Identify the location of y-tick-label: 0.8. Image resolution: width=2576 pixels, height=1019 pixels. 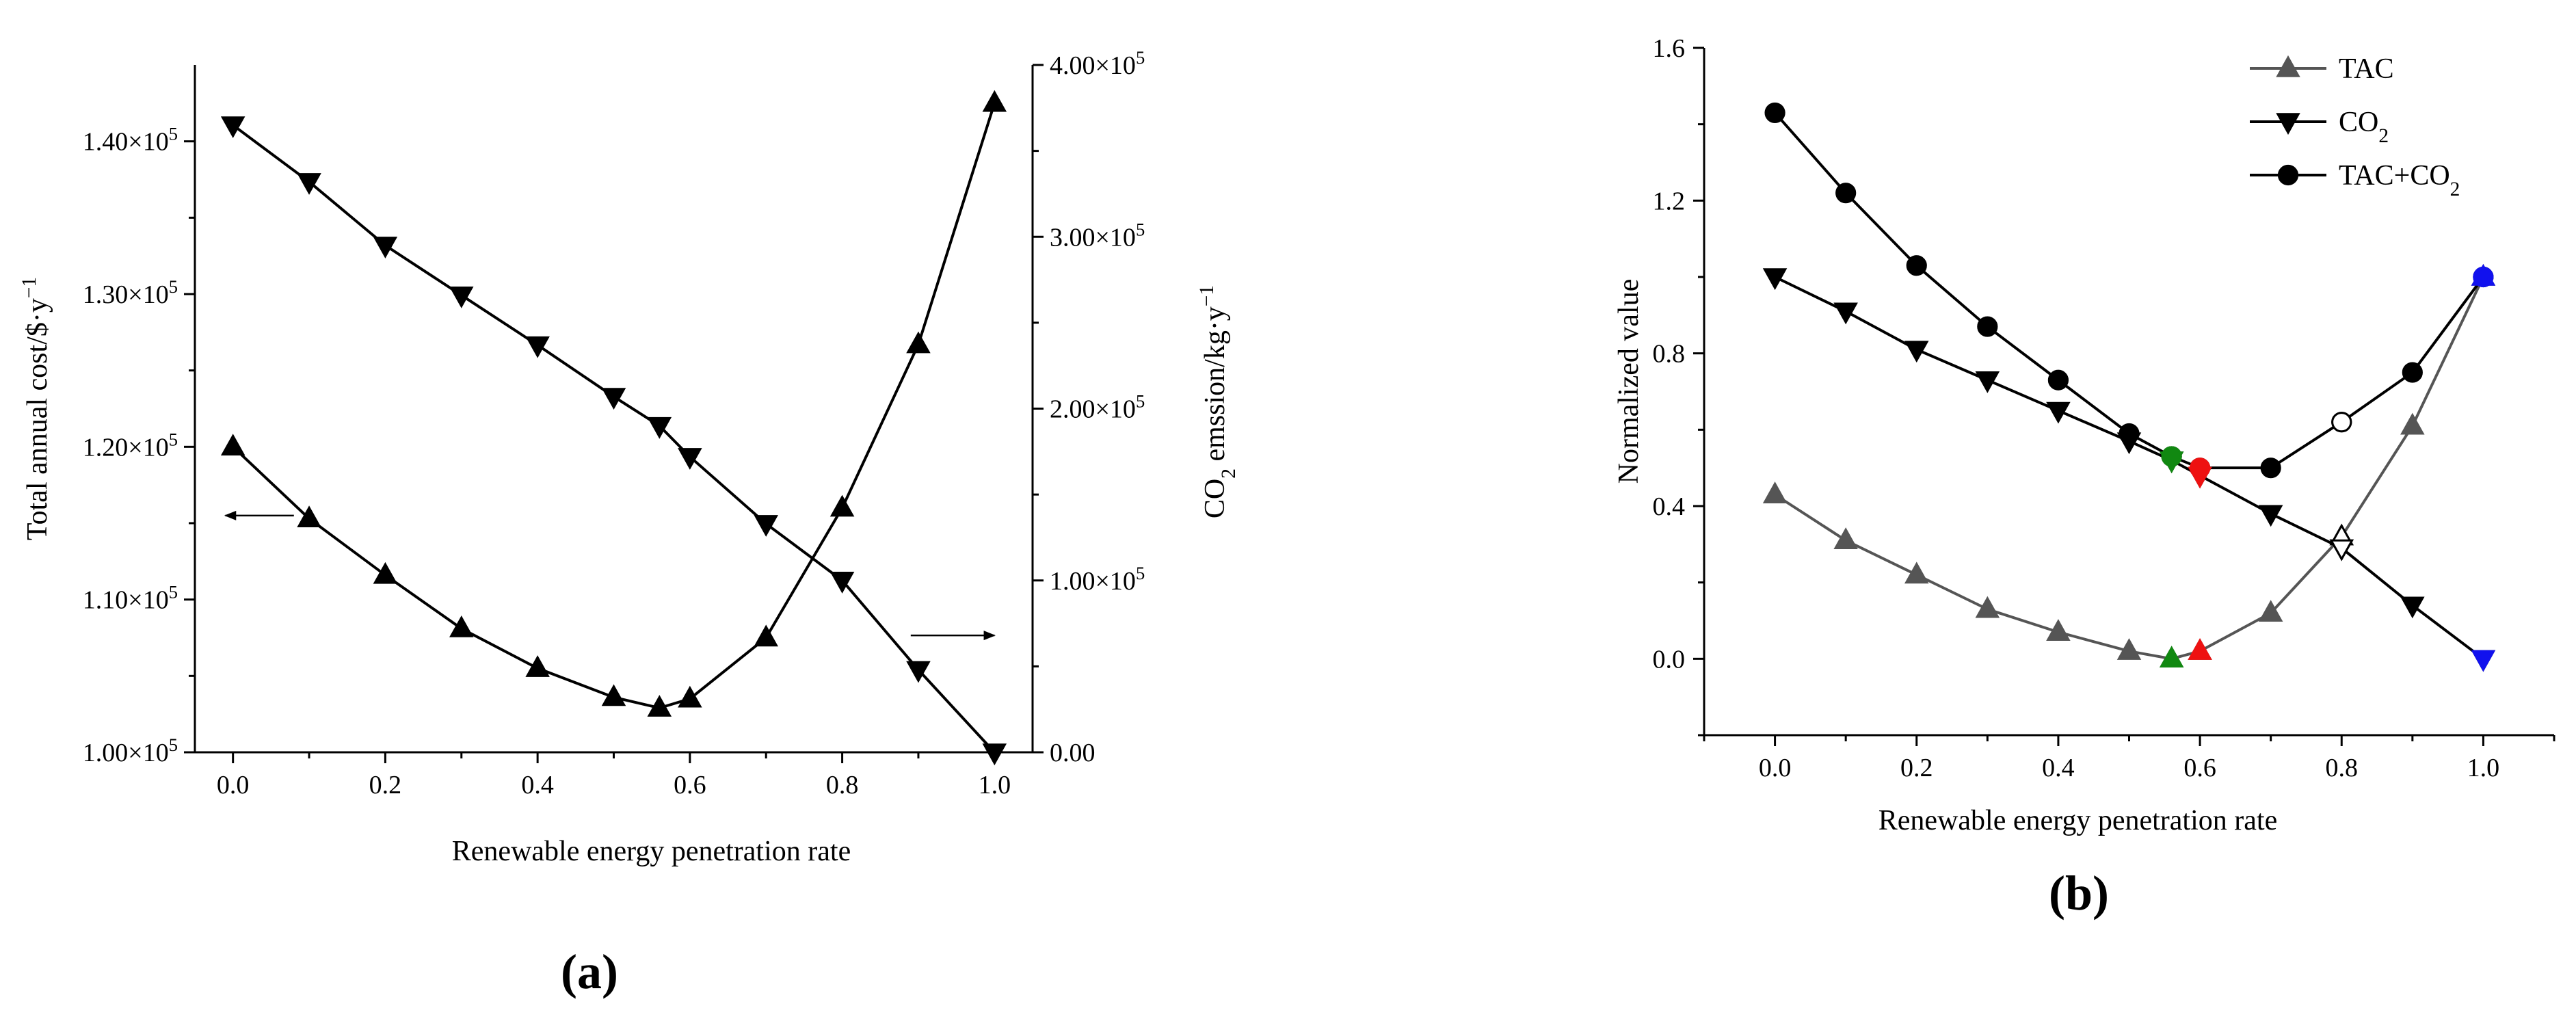
(1669, 354).